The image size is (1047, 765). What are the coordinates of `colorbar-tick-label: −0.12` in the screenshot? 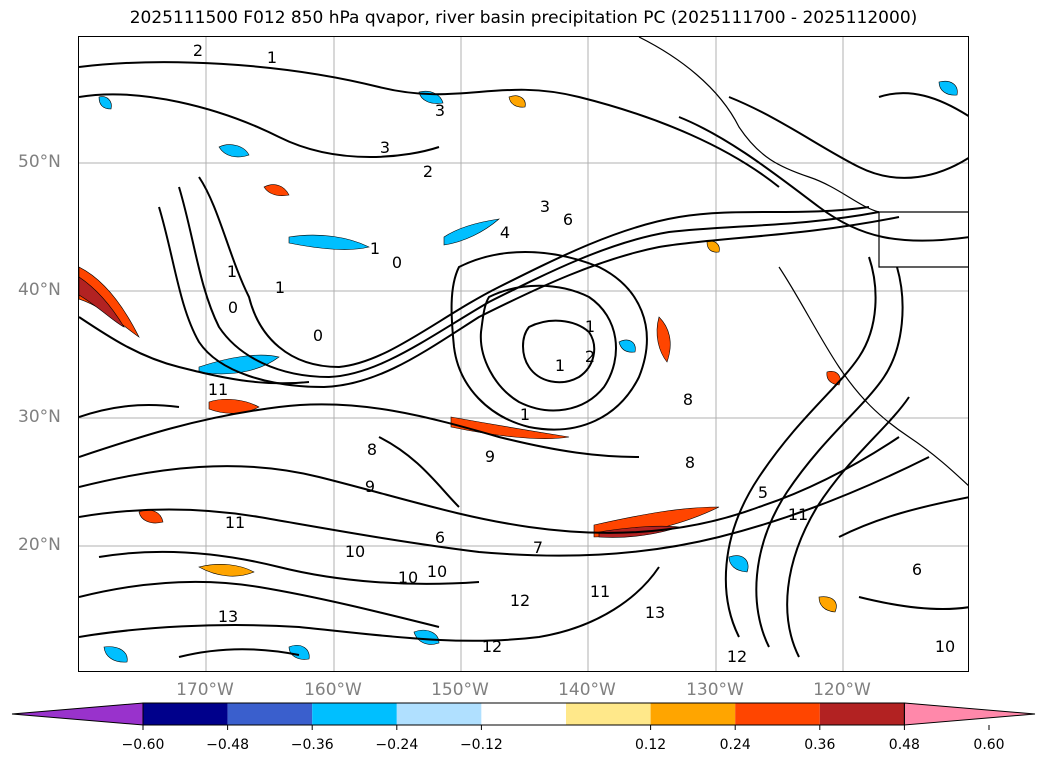 It's located at (481, 745).